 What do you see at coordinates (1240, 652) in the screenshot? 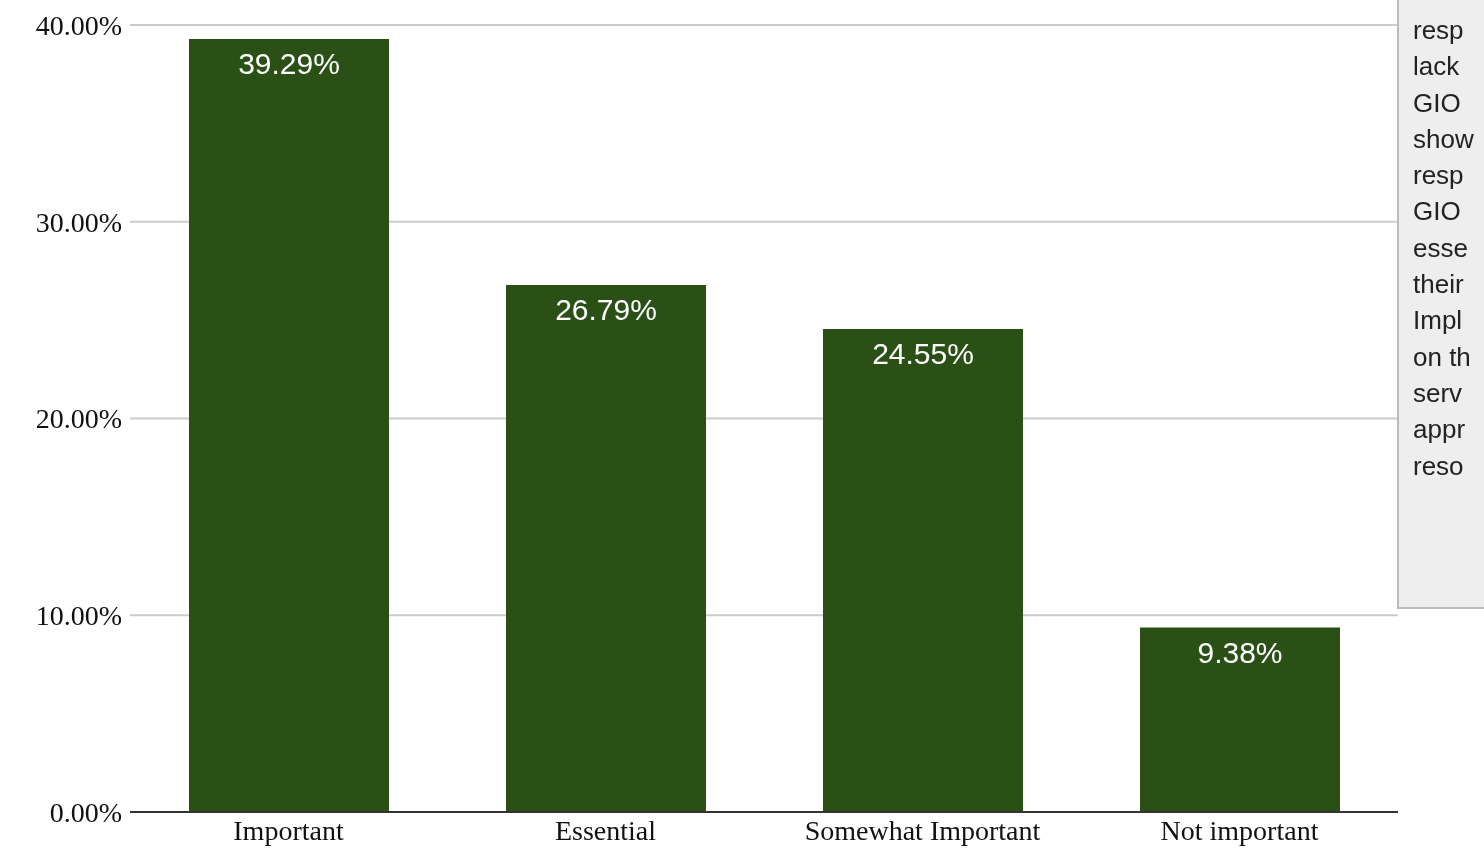
I see `data-label: 9.38%` at bounding box center [1240, 652].